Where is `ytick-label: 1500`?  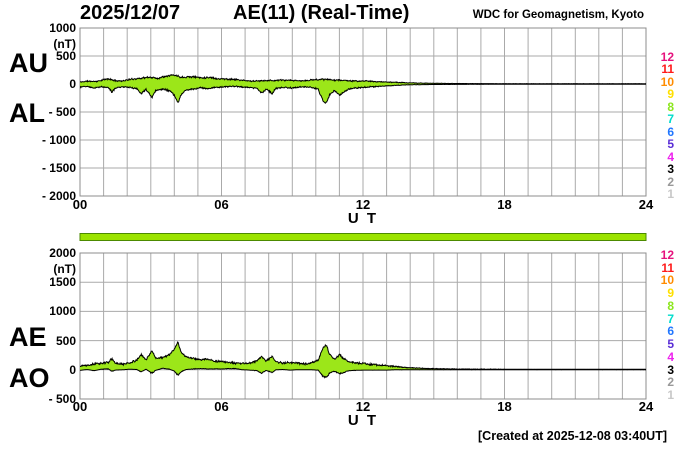 ytick-label: 1500 is located at coordinates (62, 282).